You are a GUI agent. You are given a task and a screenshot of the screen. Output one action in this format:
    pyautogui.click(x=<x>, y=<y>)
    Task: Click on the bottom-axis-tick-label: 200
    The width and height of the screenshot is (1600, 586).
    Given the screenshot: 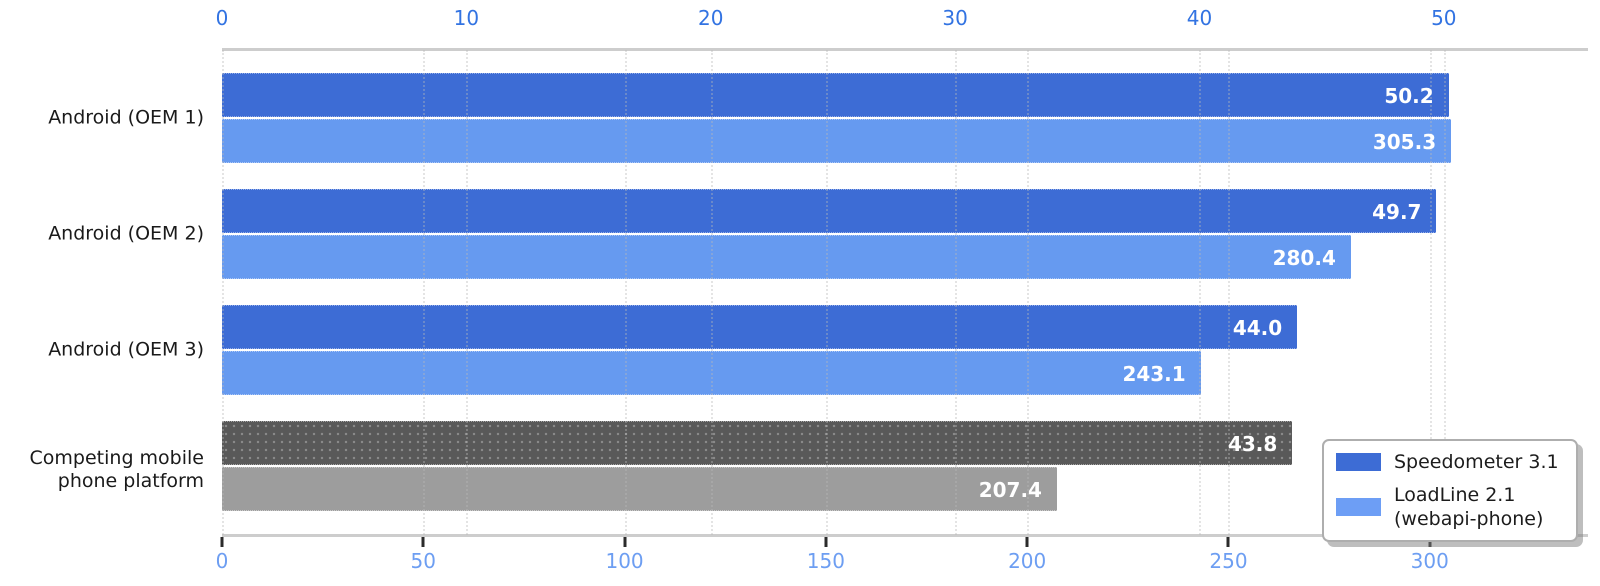 What is the action you would take?
    pyautogui.click(x=1027, y=561)
    